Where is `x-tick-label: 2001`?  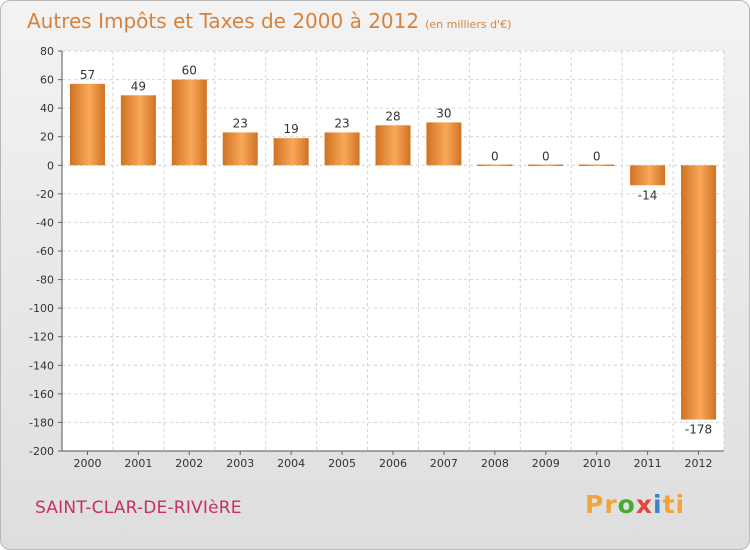 x-tick-label: 2001 is located at coordinates (138, 463).